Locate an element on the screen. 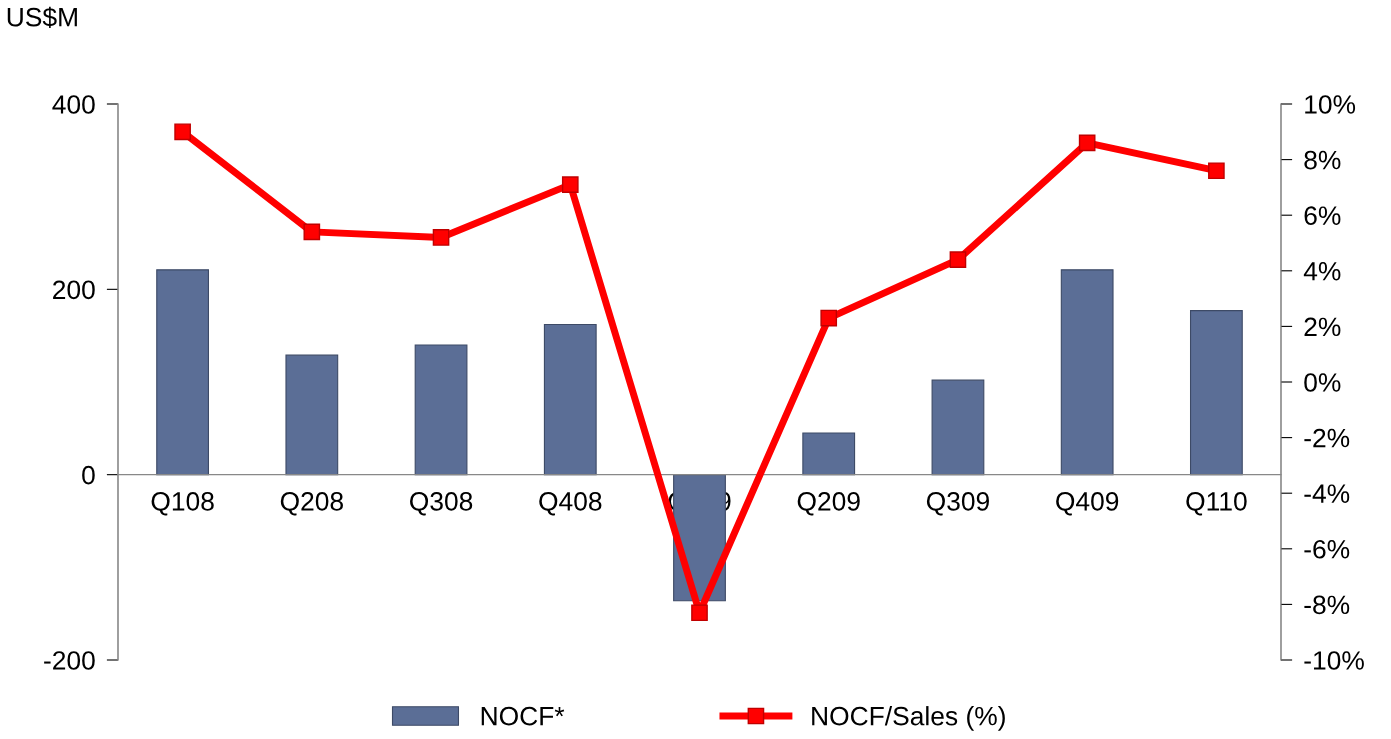 This screenshot has height=739, width=1391. y2-tick-label: -2% is located at coordinates (1327, 438).